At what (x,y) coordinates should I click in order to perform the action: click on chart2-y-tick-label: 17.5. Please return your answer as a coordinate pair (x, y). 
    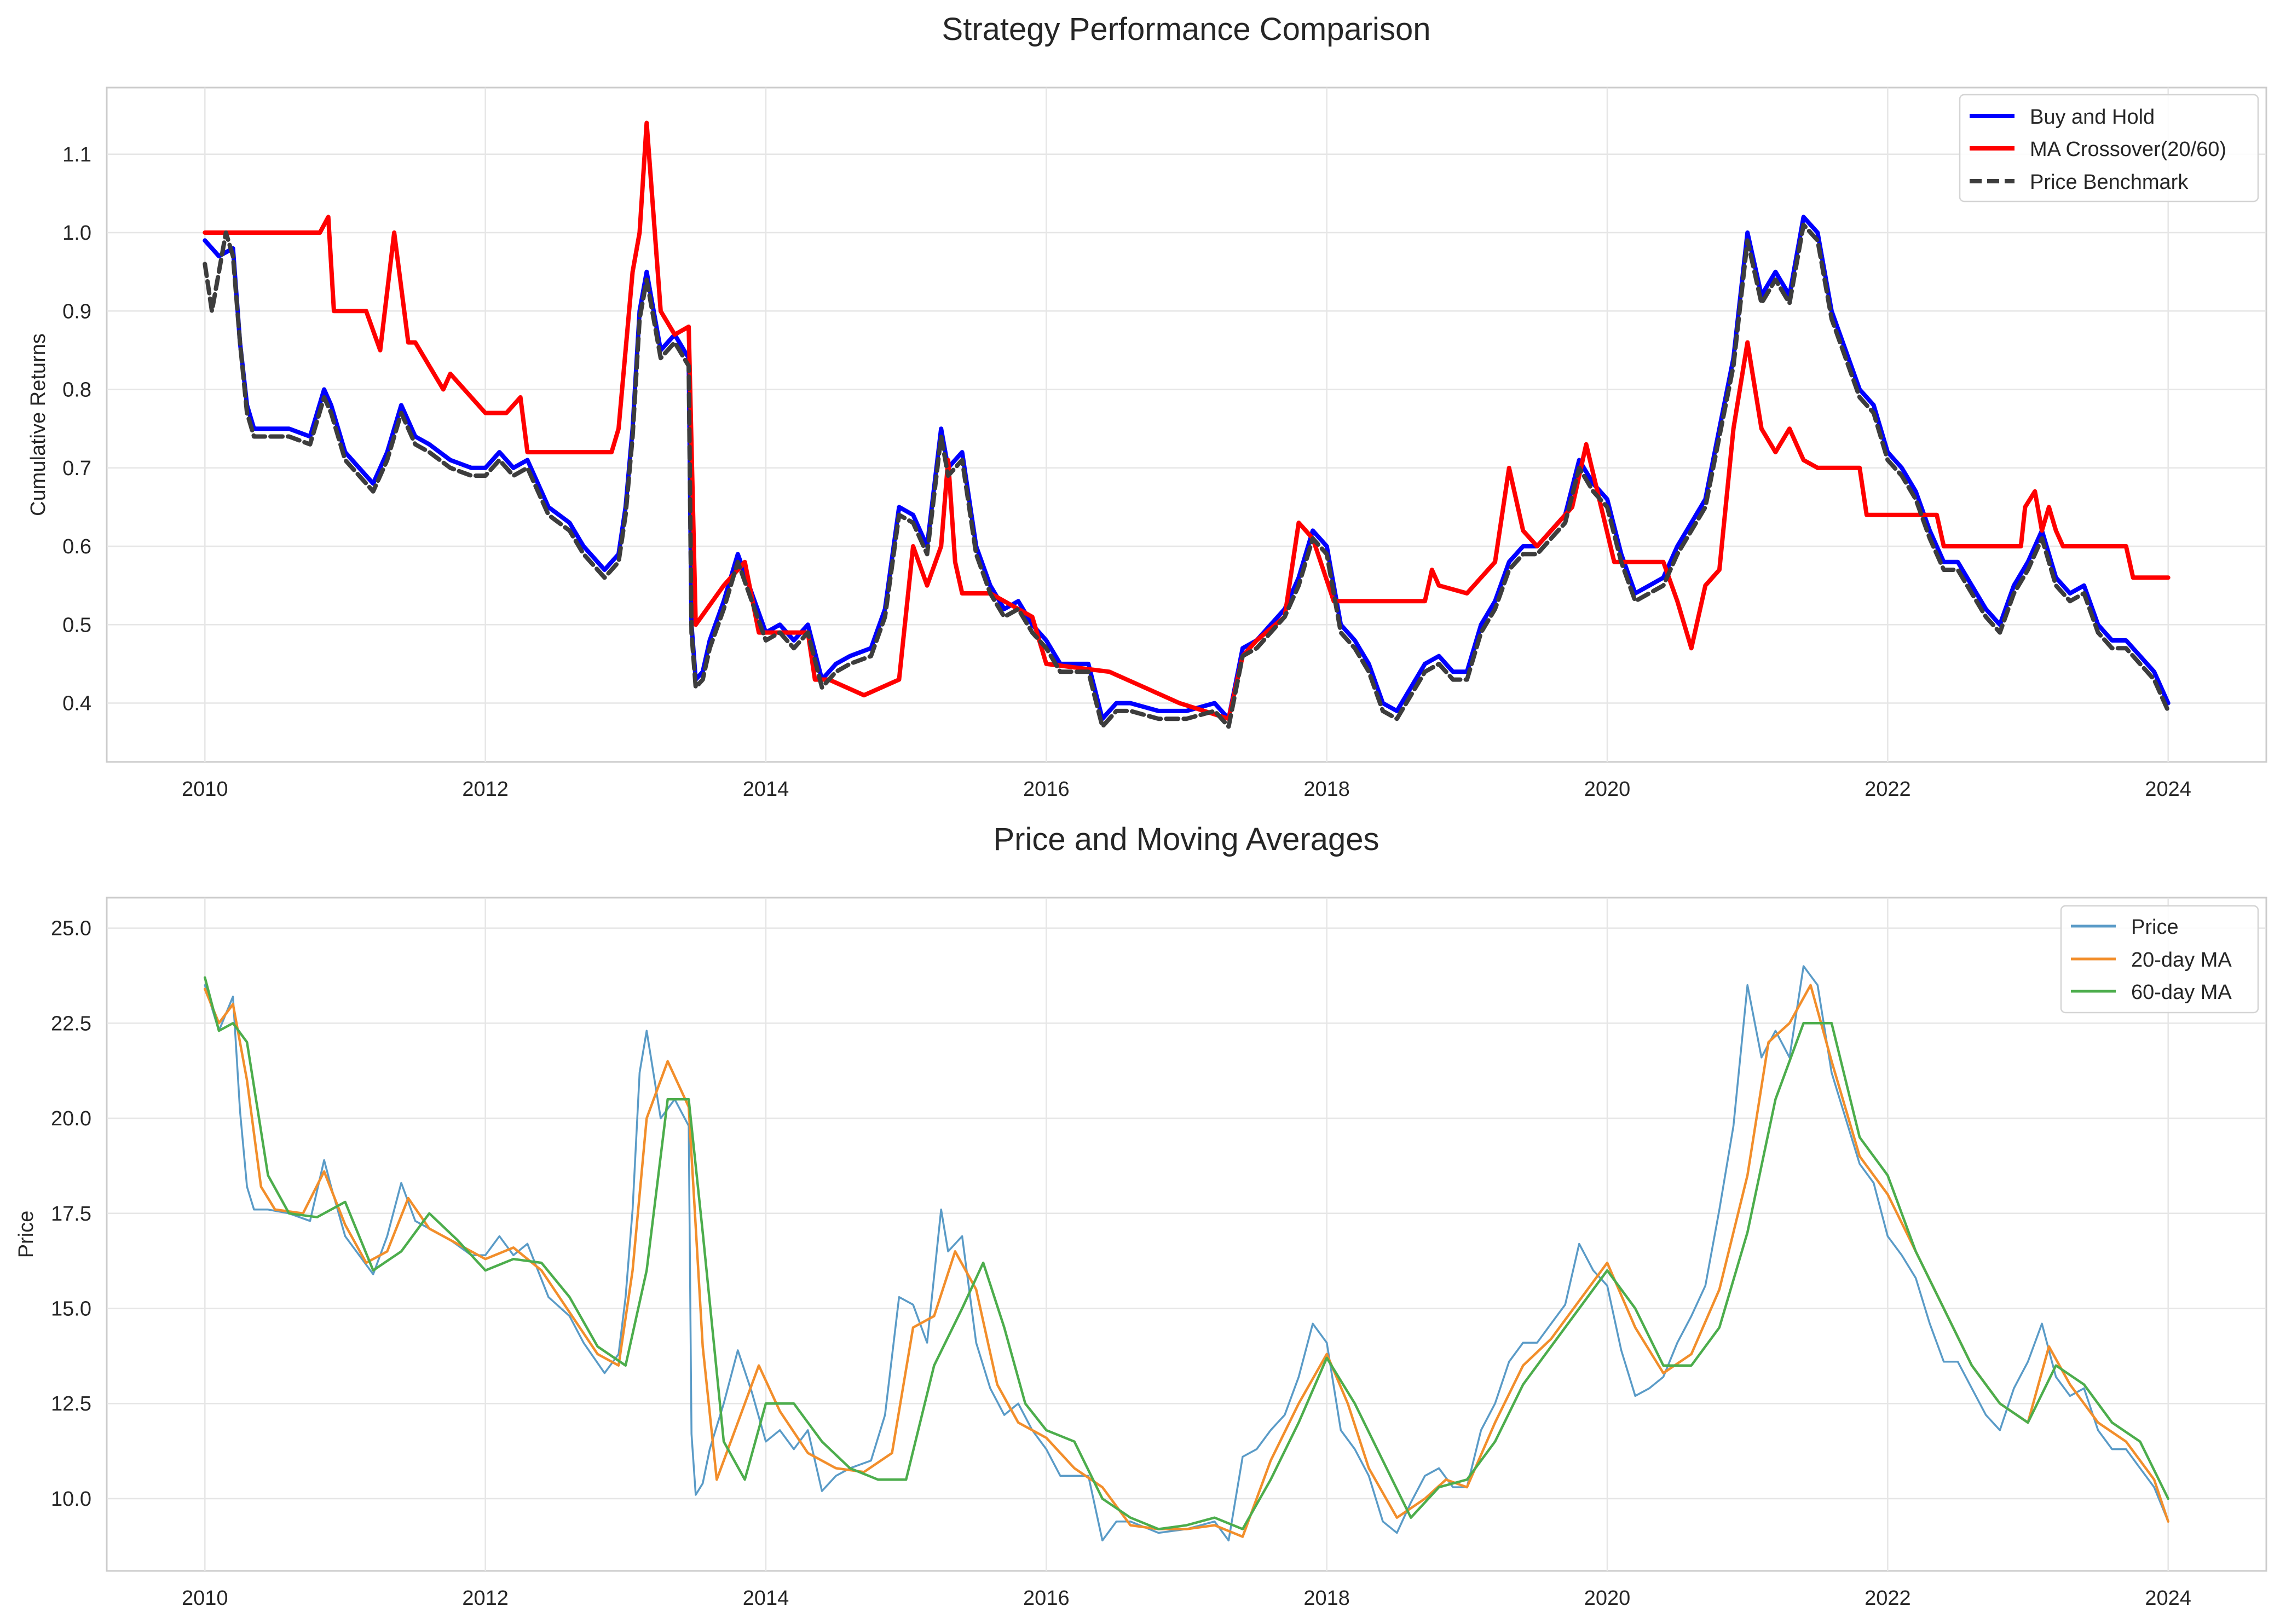
    Looking at the image, I should click on (71, 1214).